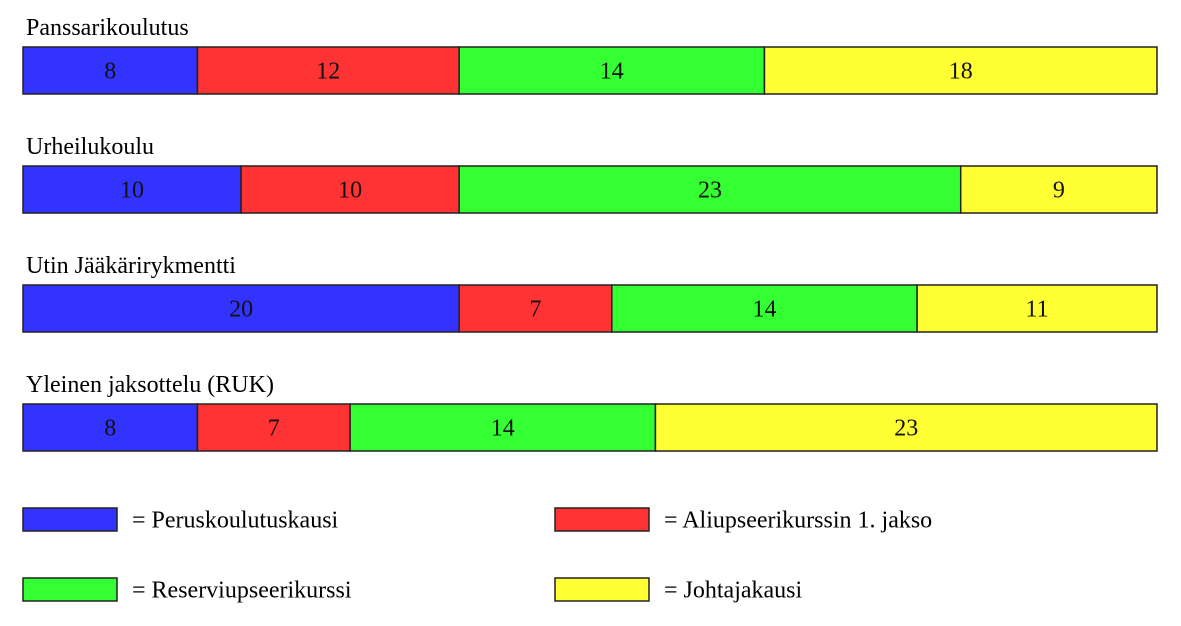 This screenshot has height=626, width=1181. I want to click on legend-entry: = Aliupseerikurssin 1. jakso, so click(743, 520).